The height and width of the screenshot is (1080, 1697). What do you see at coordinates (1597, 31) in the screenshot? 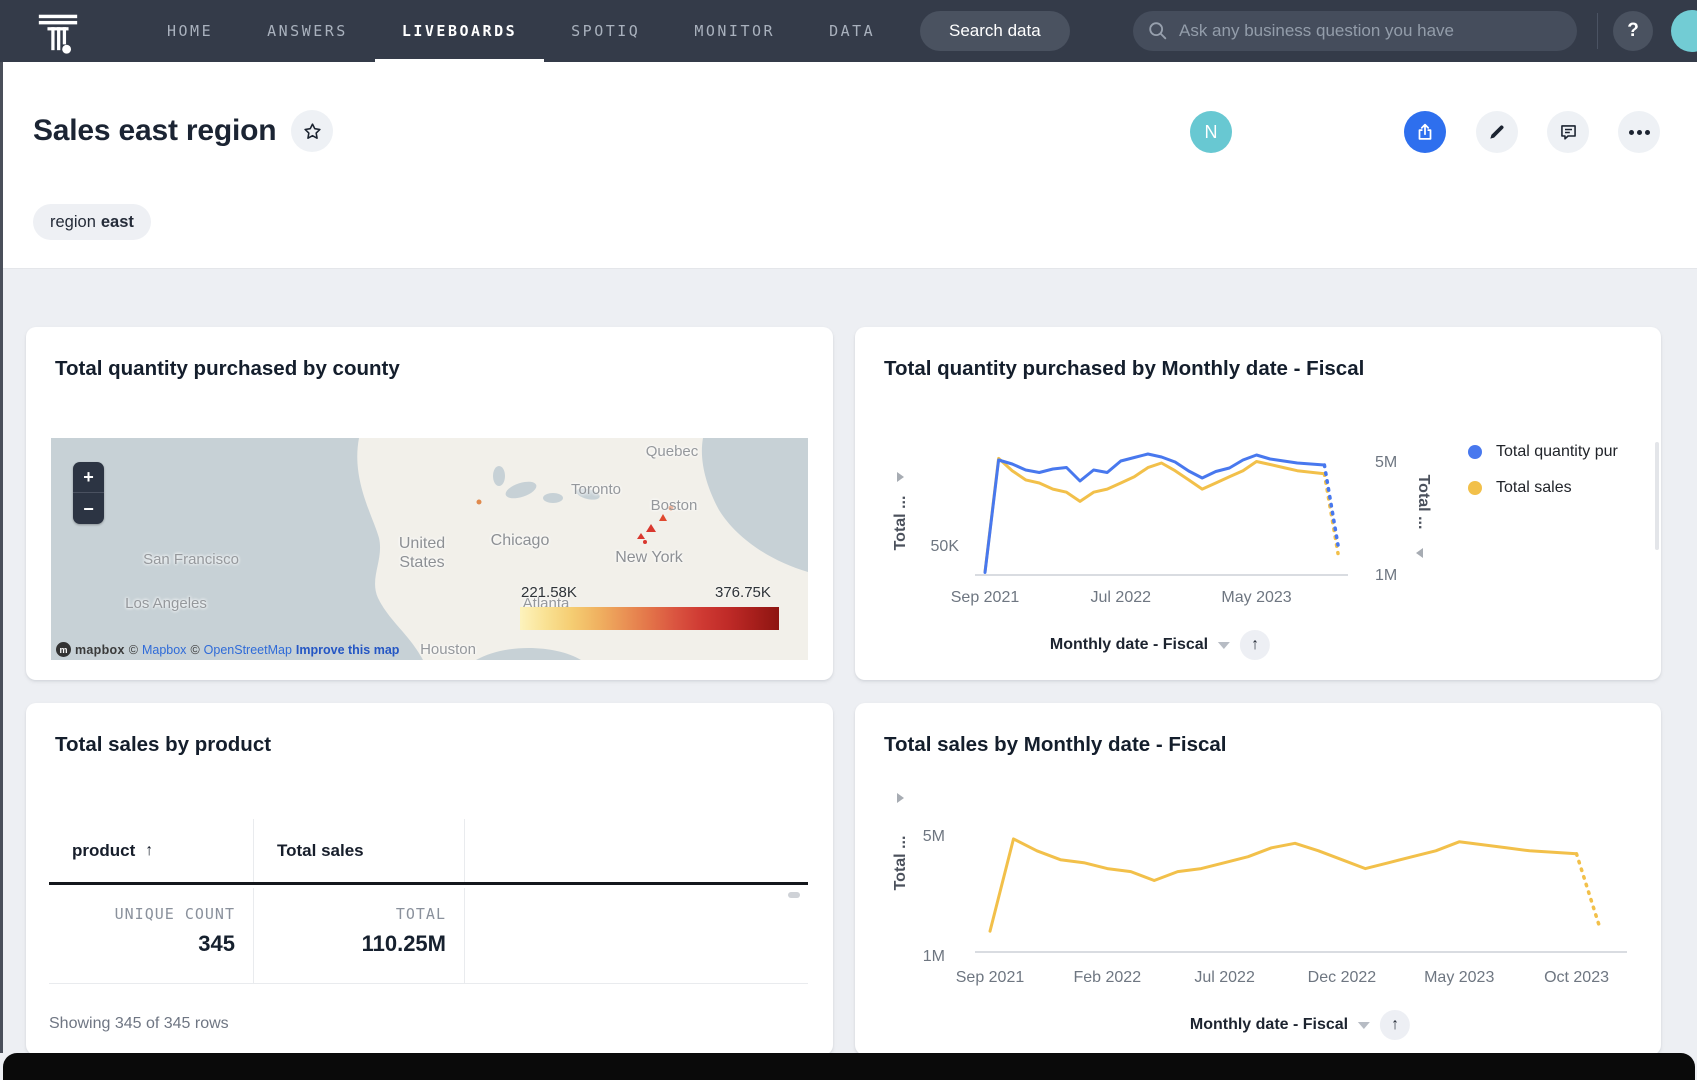
I see `nav-divider` at bounding box center [1597, 31].